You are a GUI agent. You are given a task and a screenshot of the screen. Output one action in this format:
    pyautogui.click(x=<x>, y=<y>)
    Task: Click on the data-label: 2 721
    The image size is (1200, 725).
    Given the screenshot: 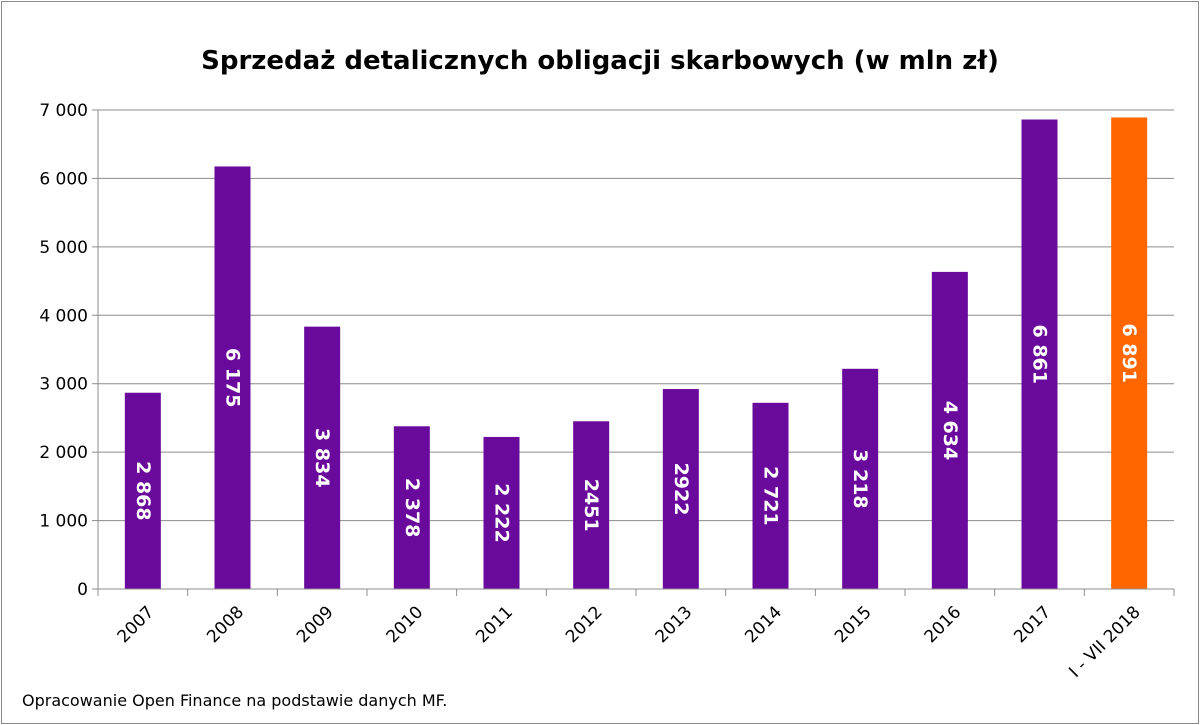 What is the action you would take?
    pyautogui.click(x=771, y=496)
    